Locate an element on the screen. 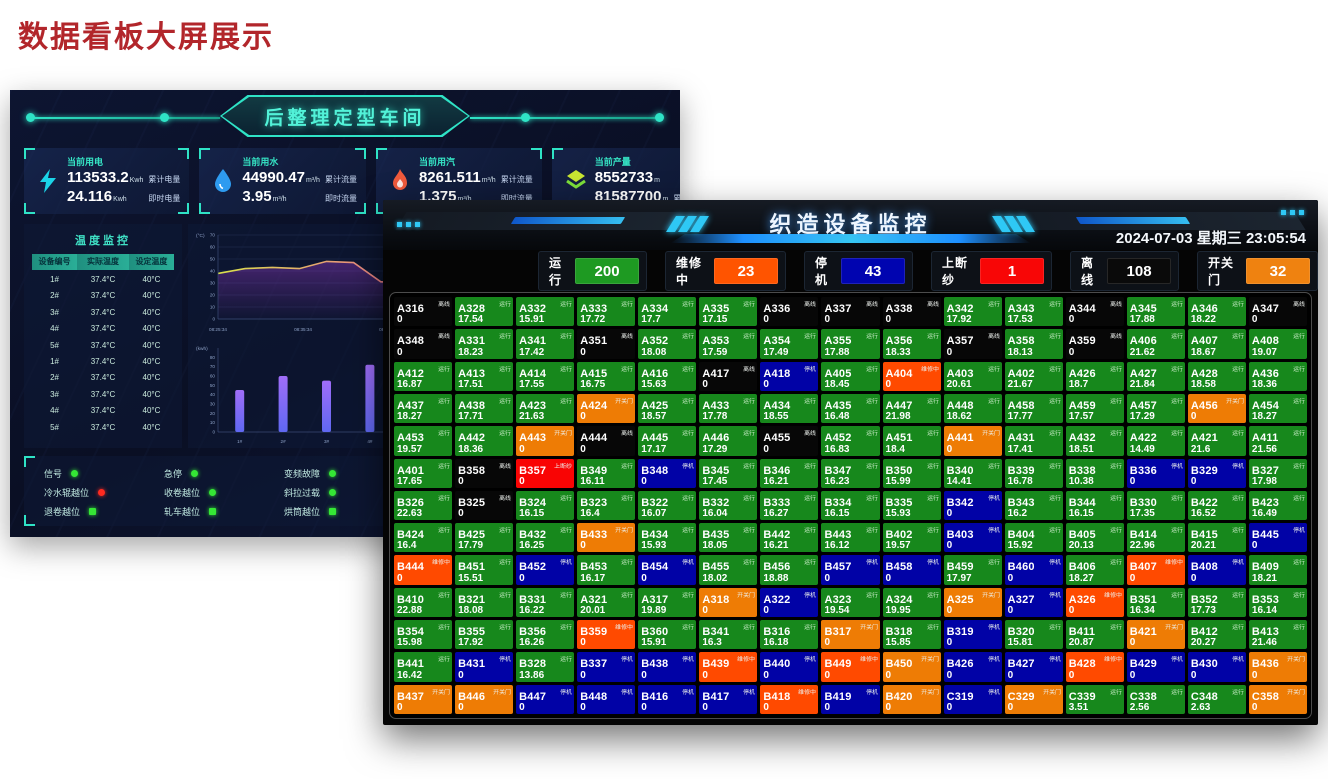  device-tile: B426 停机 0 is located at coordinates (972, 667).